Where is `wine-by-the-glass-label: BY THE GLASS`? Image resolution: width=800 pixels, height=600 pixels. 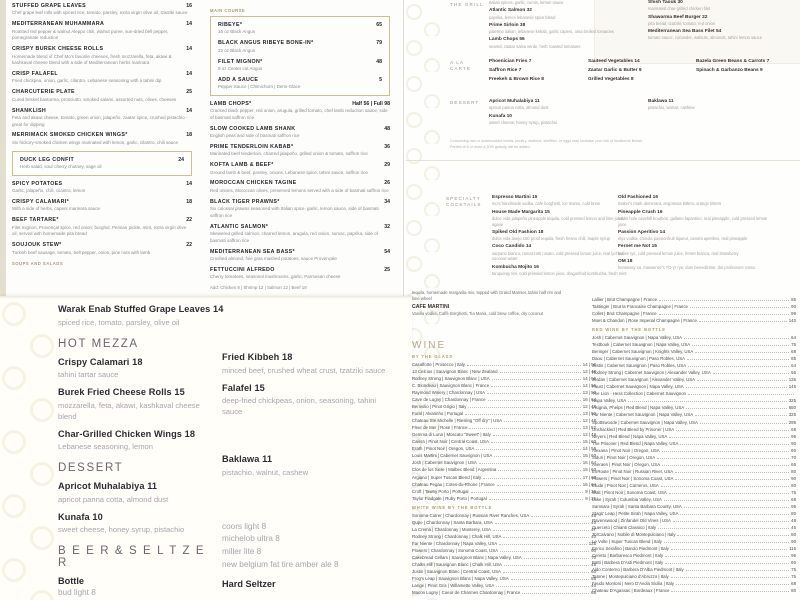 wine-by-the-glass-label: BY THE GLASS is located at coordinates (432, 356).